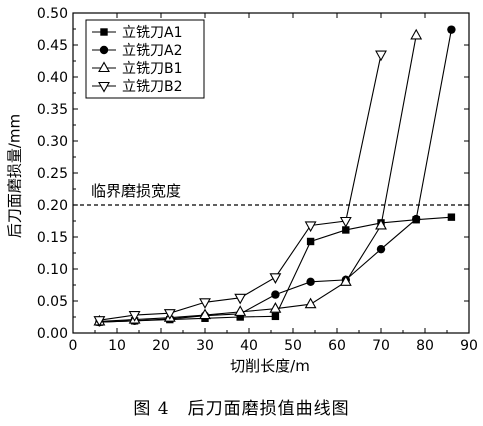  I want to click on y-tick-label: 0.50, so click(52, 14).